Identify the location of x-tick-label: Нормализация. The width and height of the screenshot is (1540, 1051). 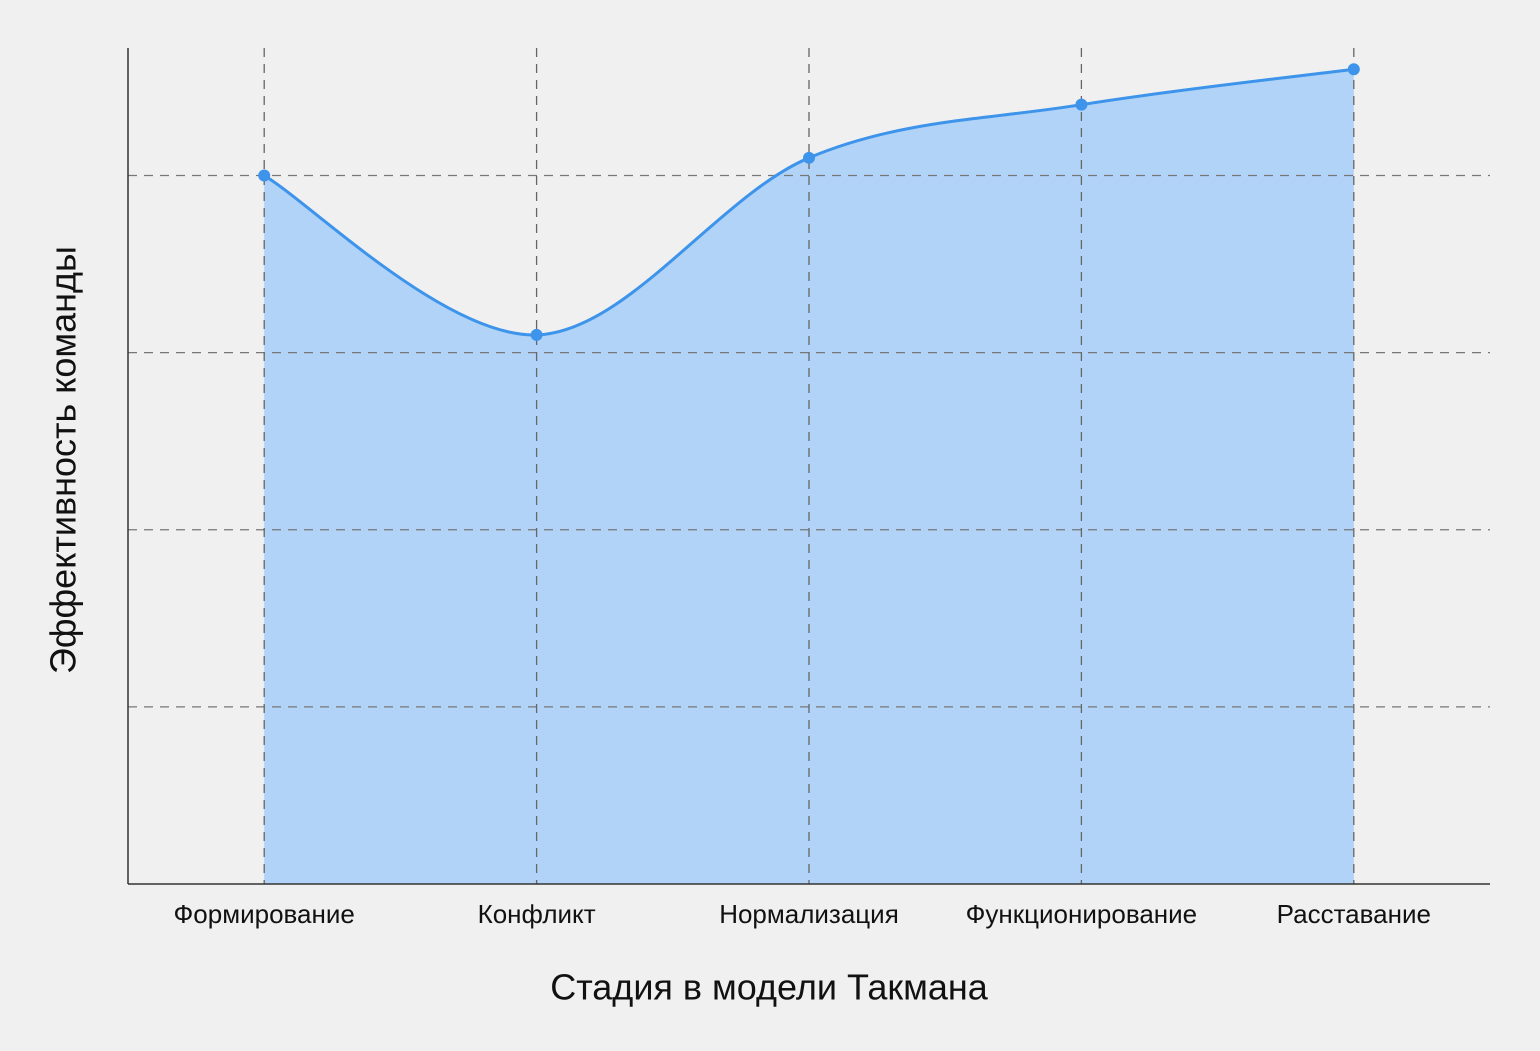
(809, 914).